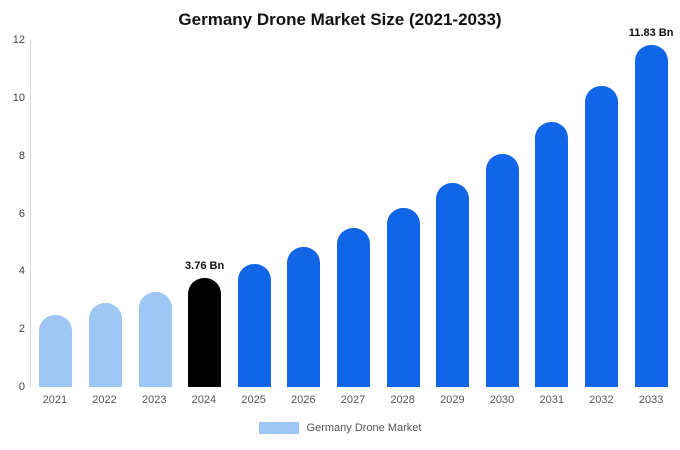 This screenshot has height=450, width=680. What do you see at coordinates (651, 32) in the screenshot?
I see `data-label: 11.83 Bn` at bounding box center [651, 32].